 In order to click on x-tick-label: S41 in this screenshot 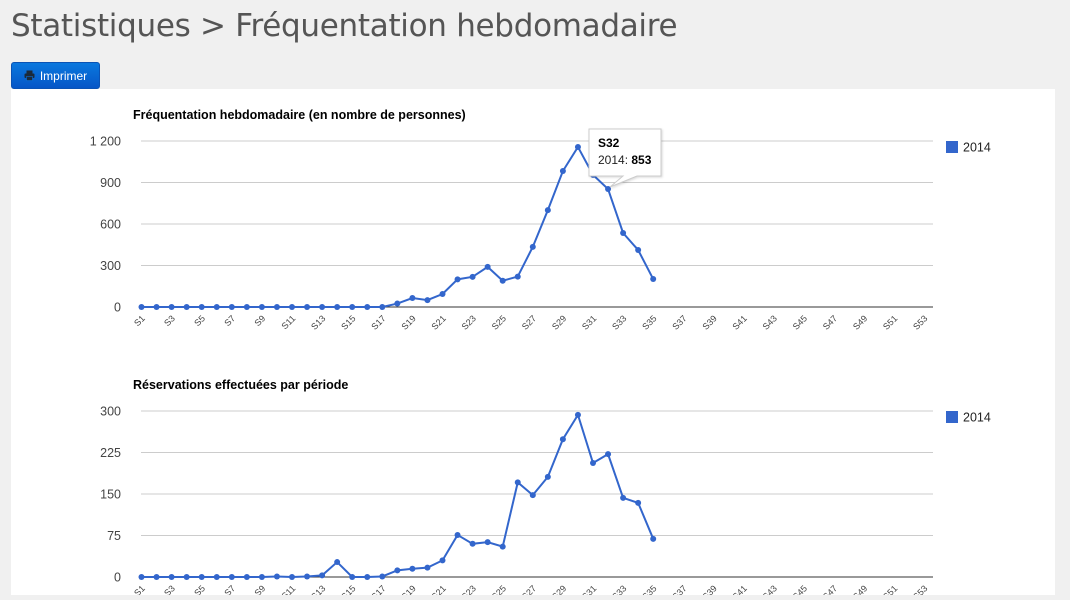, I will do `click(740, 589)`.